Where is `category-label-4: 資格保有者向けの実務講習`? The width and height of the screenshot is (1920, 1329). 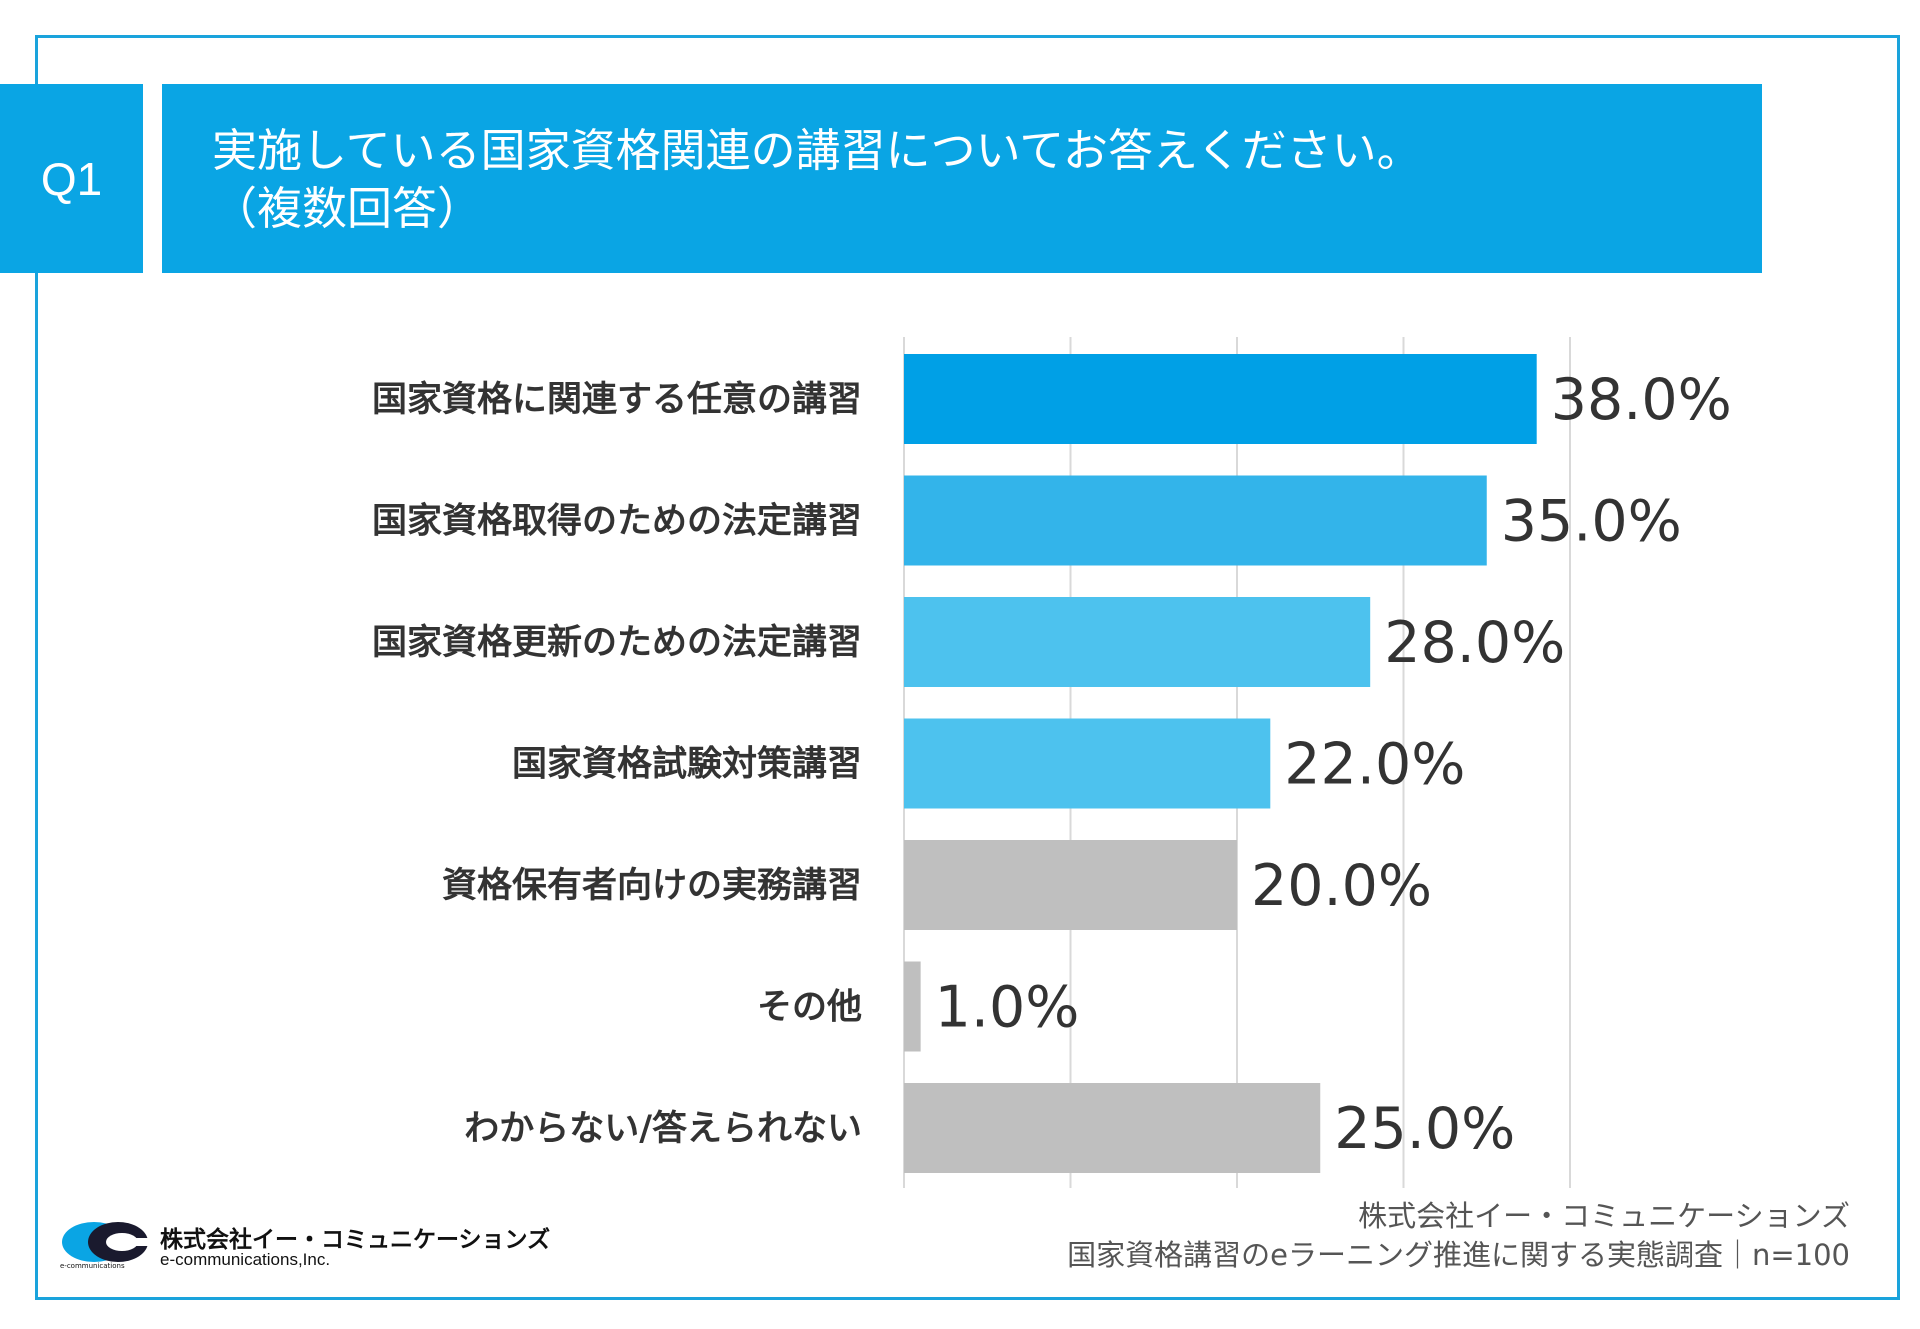 category-label-4: 資格保有者向けの実務講習 is located at coordinates (652, 885).